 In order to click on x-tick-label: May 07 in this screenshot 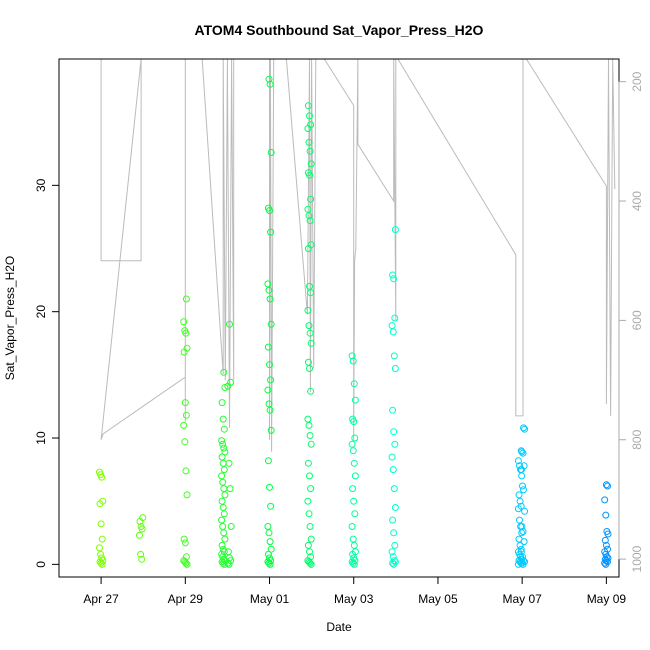, I will do `click(522, 599)`.